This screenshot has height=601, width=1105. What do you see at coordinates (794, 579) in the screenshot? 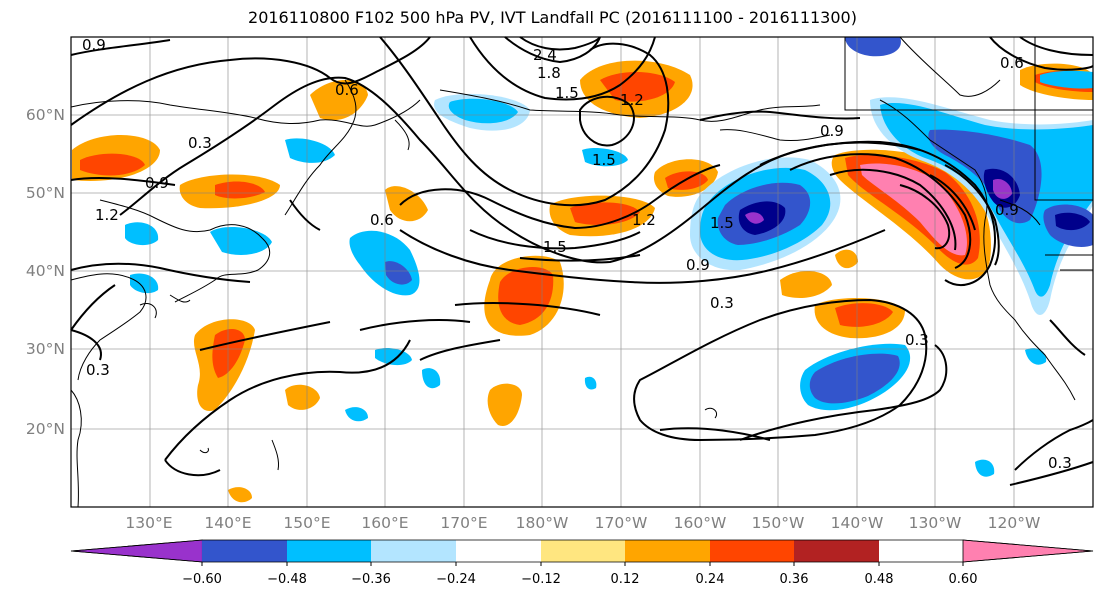
I see `colorbar-tick: 0.36` at bounding box center [794, 579].